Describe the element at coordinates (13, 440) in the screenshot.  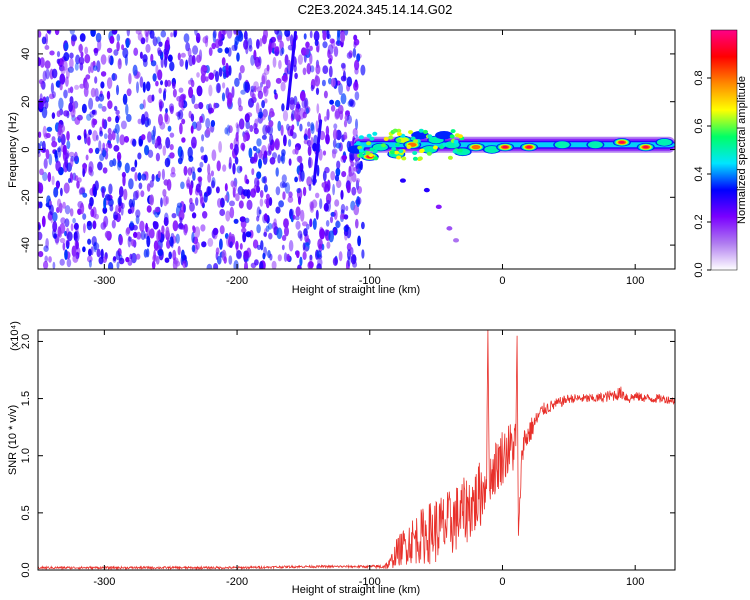
I see `snr-y-label: SNR (10 * v/v)` at that location.